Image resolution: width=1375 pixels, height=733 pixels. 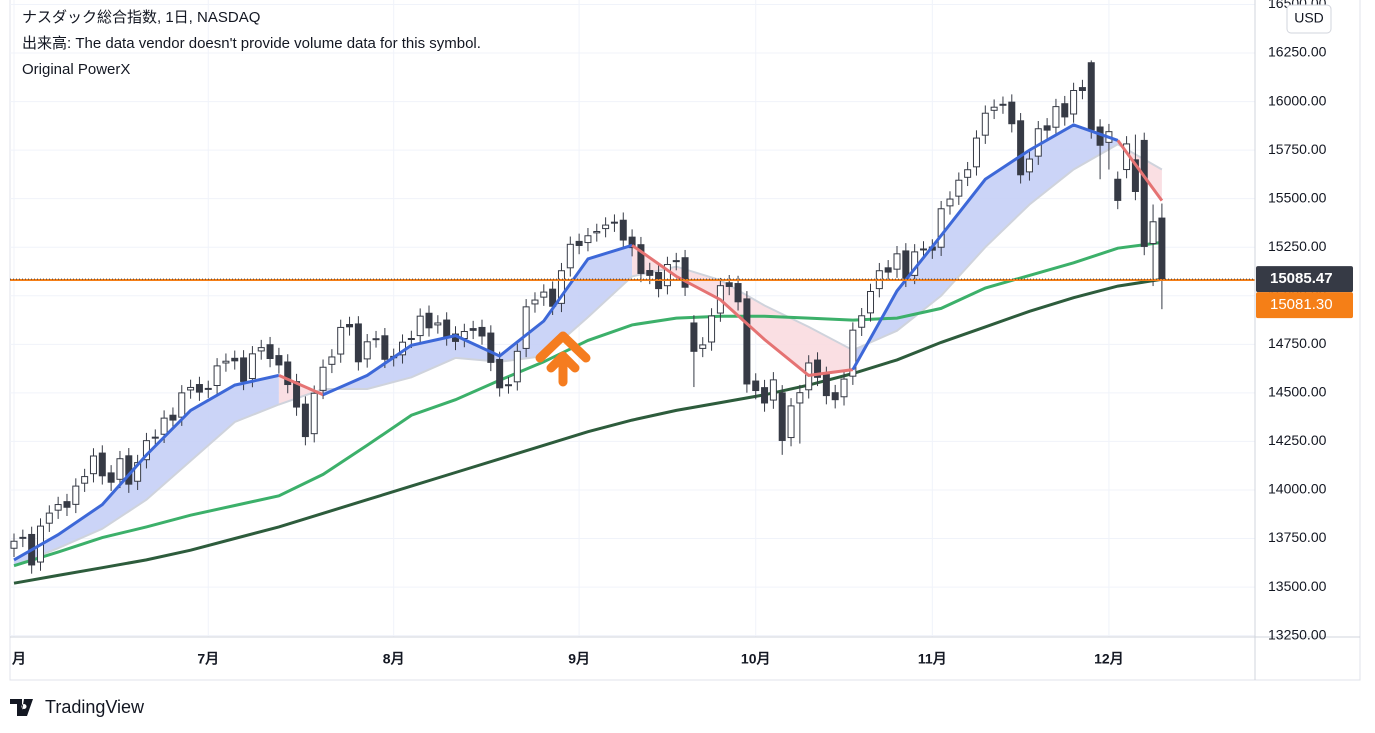 What do you see at coordinates (141, 17) in the screenshot?
I see `chart-title: ナスダック総合指数, 1日, NASDAQ` at bounding box center [141, 17].